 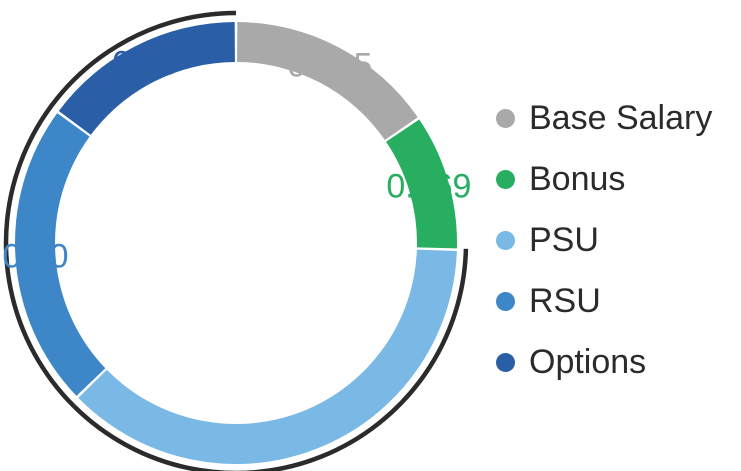 I want to click on legend-label: RSU, so click(x=565, y=301).